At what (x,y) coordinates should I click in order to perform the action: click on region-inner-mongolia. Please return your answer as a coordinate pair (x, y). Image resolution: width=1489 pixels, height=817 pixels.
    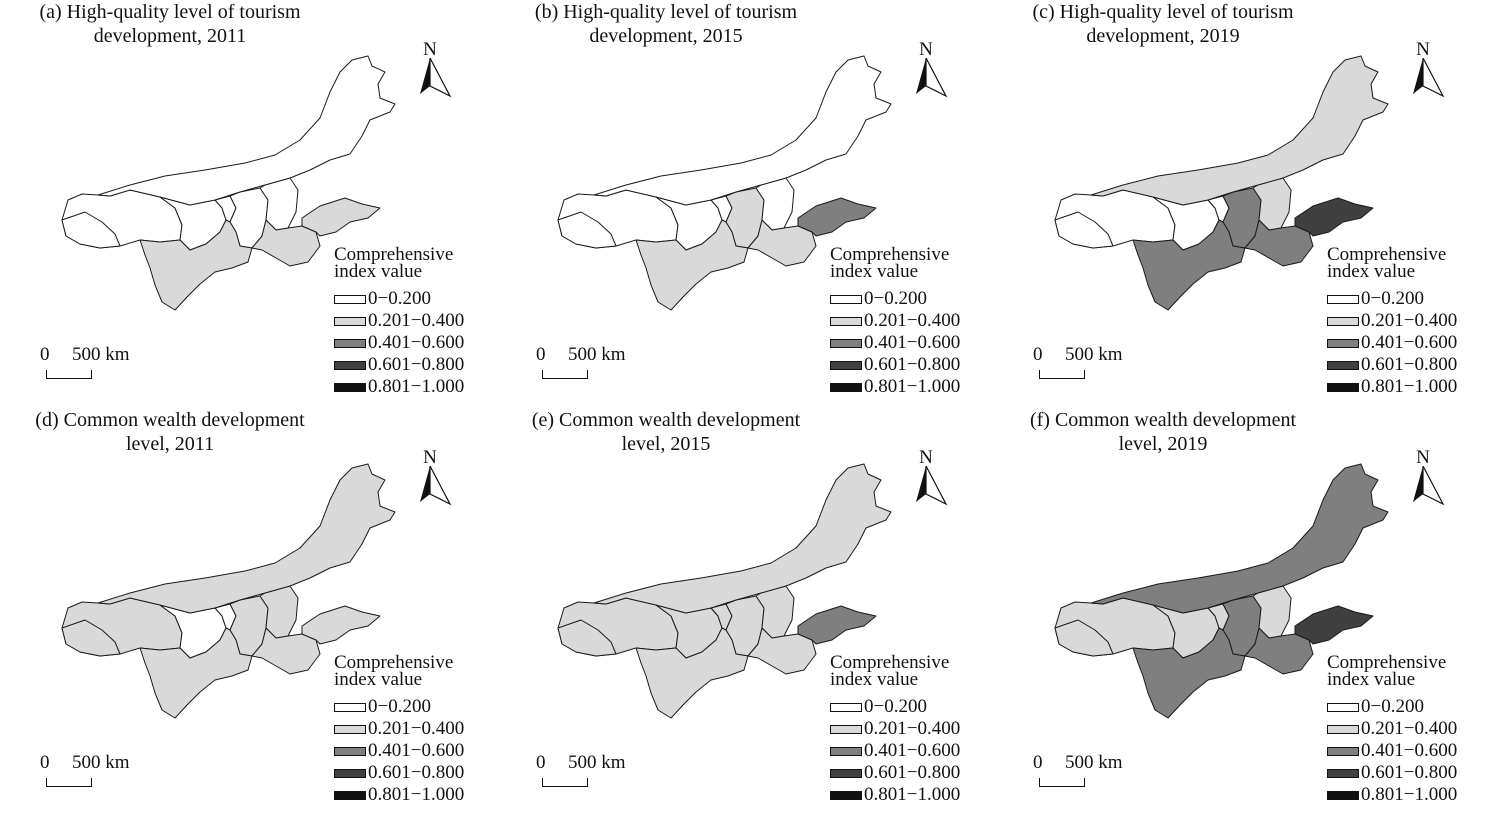
    Looking at the image, I should click on (1239, 130).